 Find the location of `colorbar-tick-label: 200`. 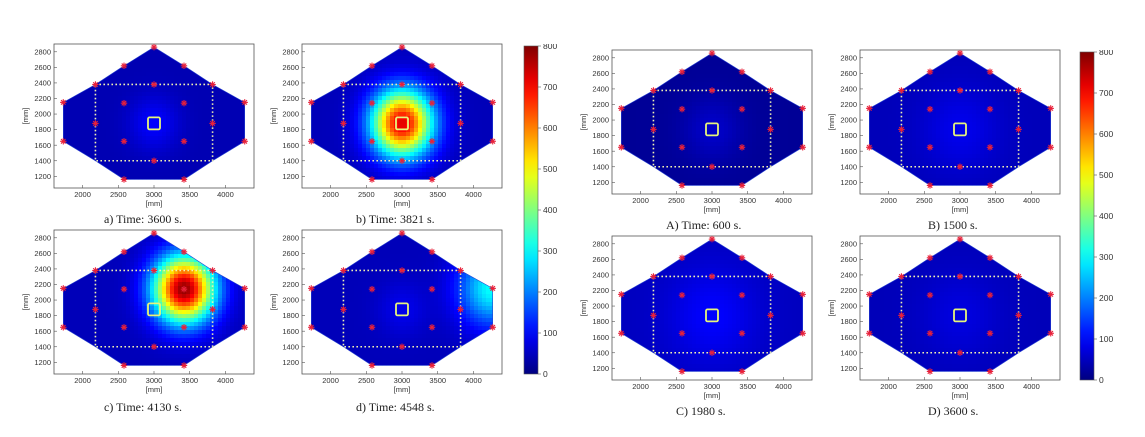

colorbar-tick-label: 200 is located at coordinates (1106, 298).